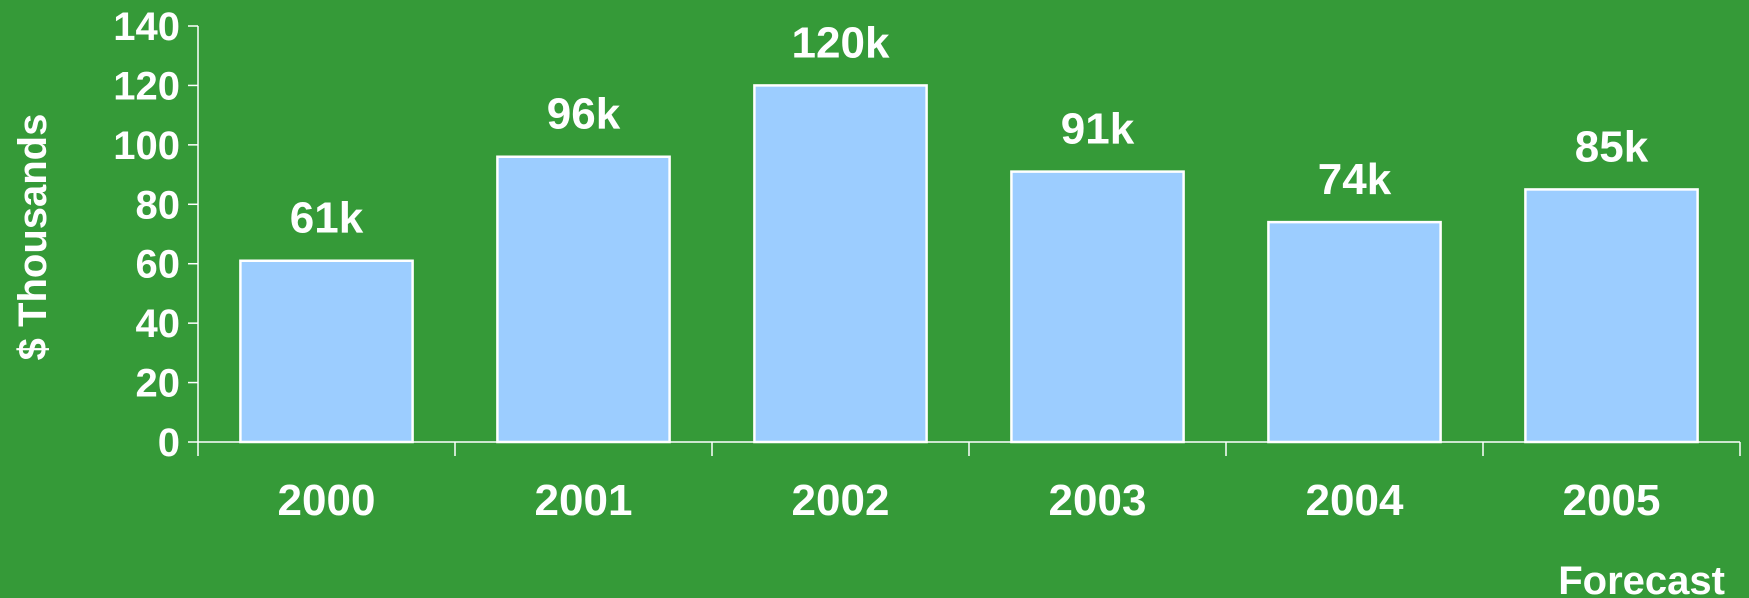 The width and height of the screenshot is (1749, 598). What do you see at coordinates (583, 299) in the screenshot?
I see `bar-2001` at bounding box center [583, 299].